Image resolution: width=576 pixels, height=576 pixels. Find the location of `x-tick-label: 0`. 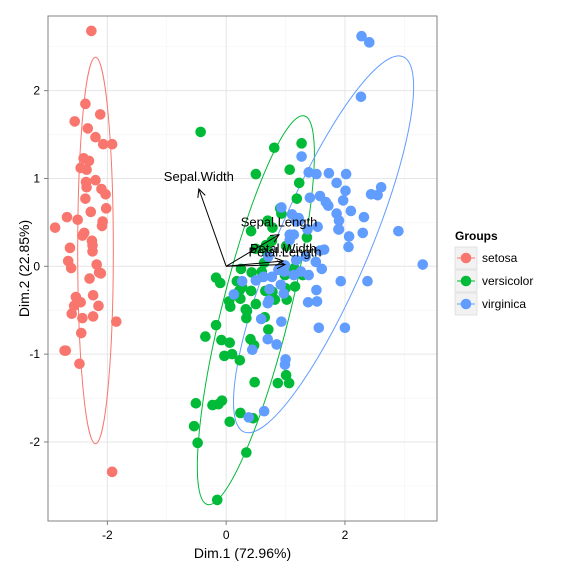

x-tick-label: 0 is located at coordinates (226, 535).